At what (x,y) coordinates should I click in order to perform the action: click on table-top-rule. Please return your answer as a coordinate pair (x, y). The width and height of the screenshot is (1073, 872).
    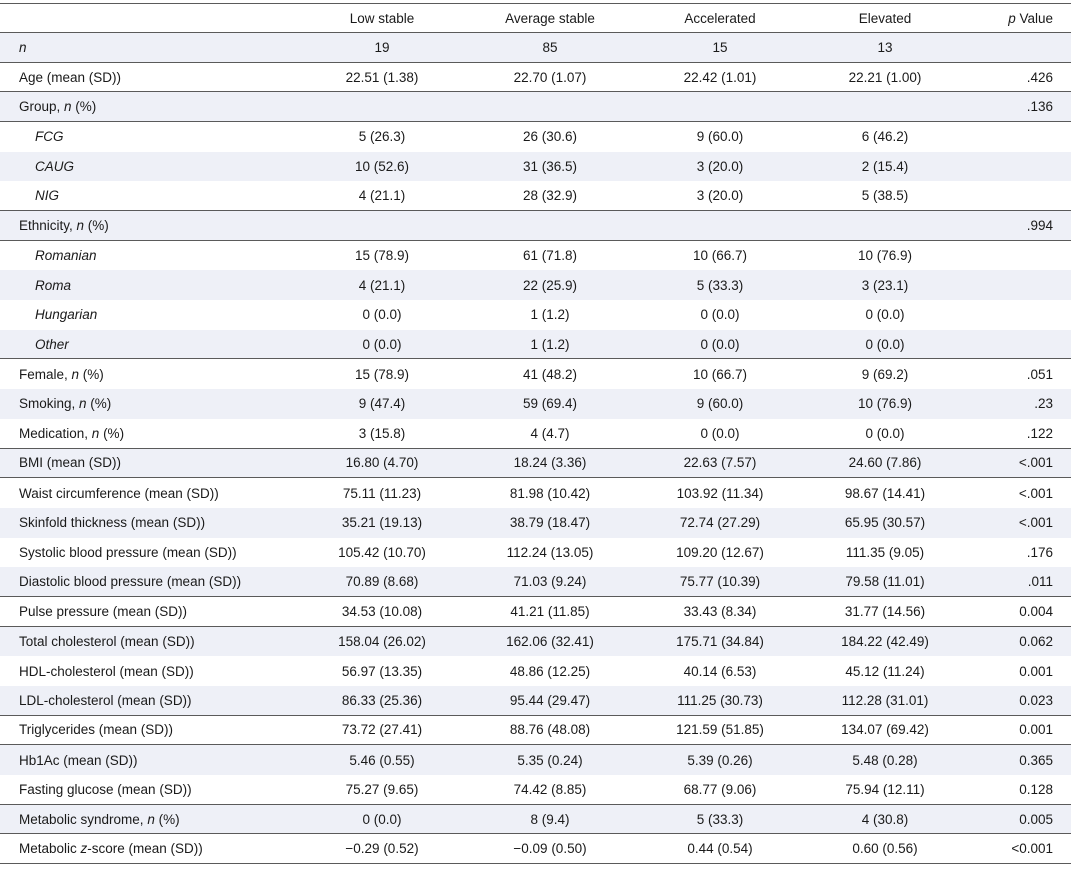
    Looking at the image, I should click on (535, 3).